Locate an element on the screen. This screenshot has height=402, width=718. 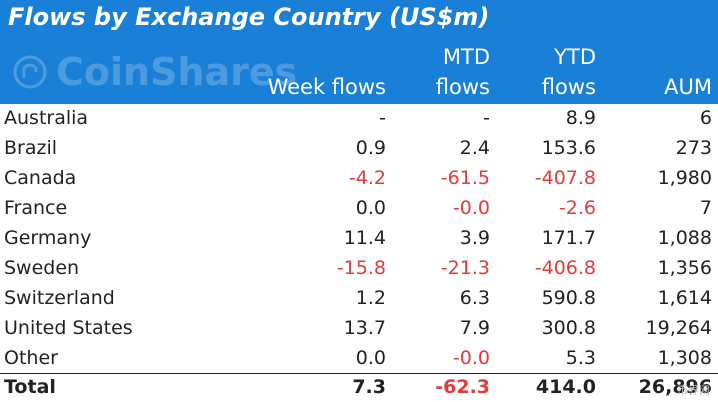
week-cell: 0.9 is located at coordinates (370, 148).